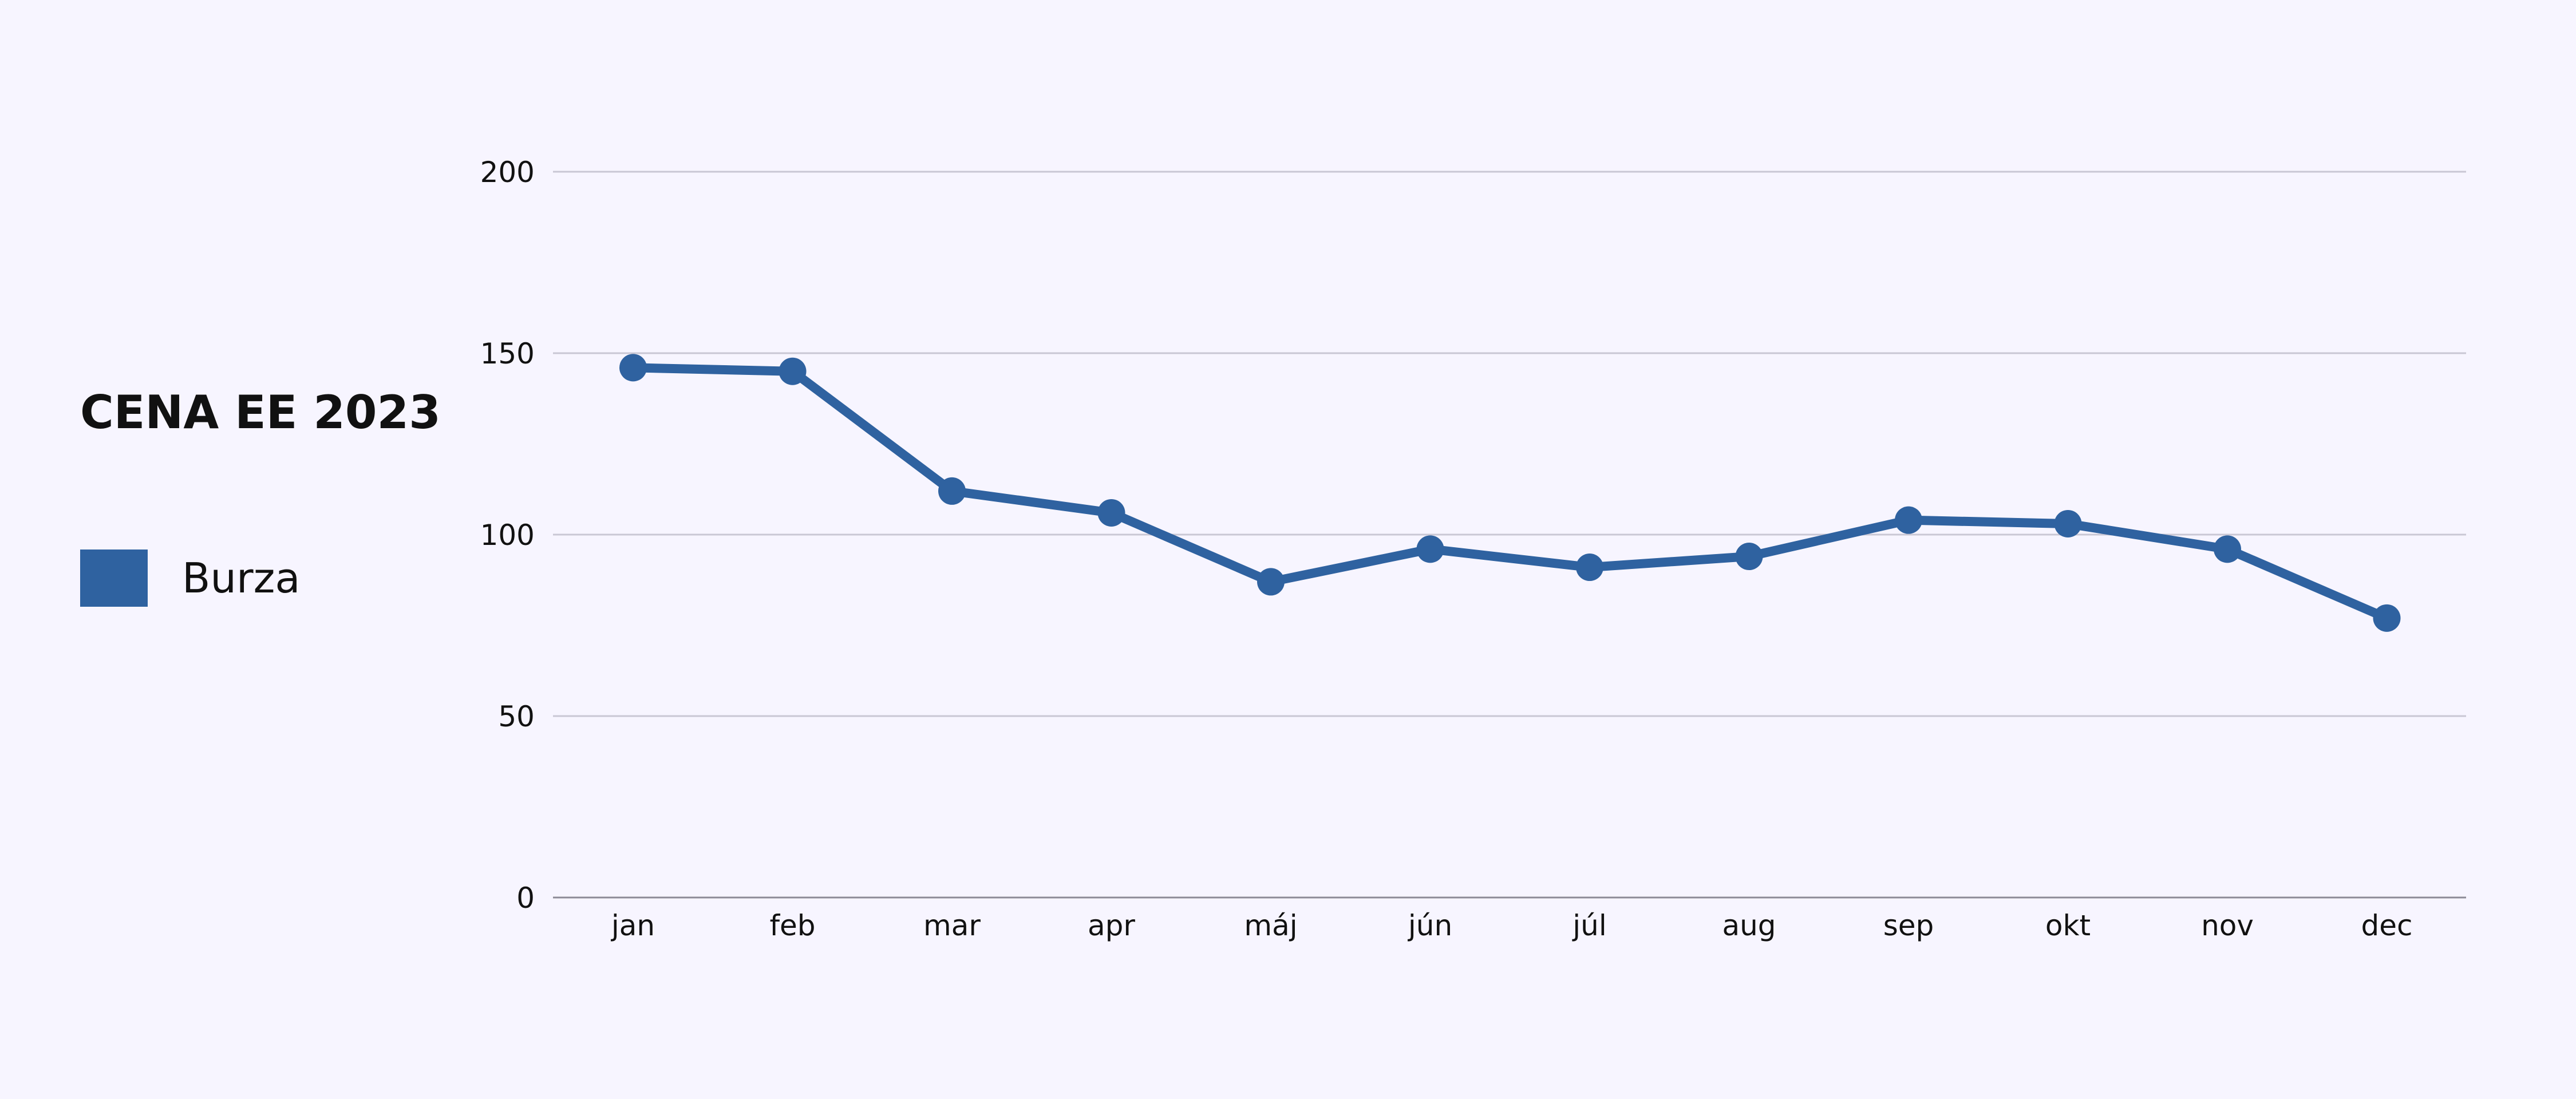 Image resolution: width=2576 pixels, height=1099 pixels. Describe the element at coordinates (1749, 925) in the screenshot. I see `x-tick-label: aug` at that location.